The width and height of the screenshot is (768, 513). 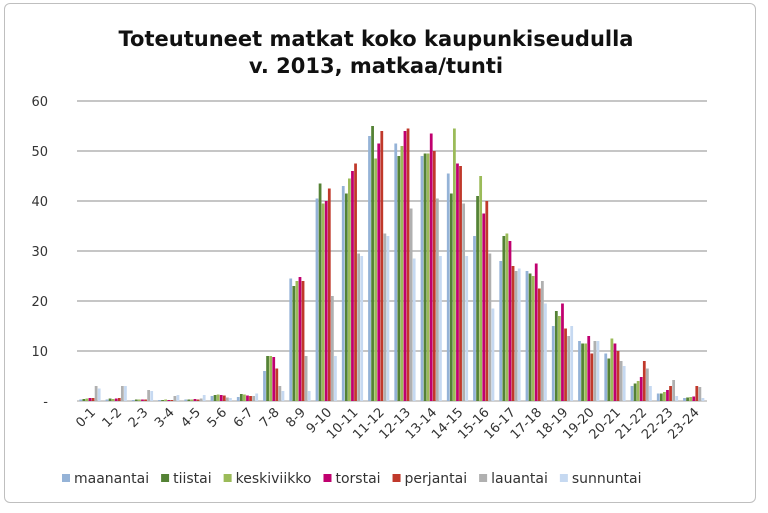 What do you see at coordinates (270, 418) in the screenshot?
I see `x-tick-label: 7-8` at bounding box center [270, 418].